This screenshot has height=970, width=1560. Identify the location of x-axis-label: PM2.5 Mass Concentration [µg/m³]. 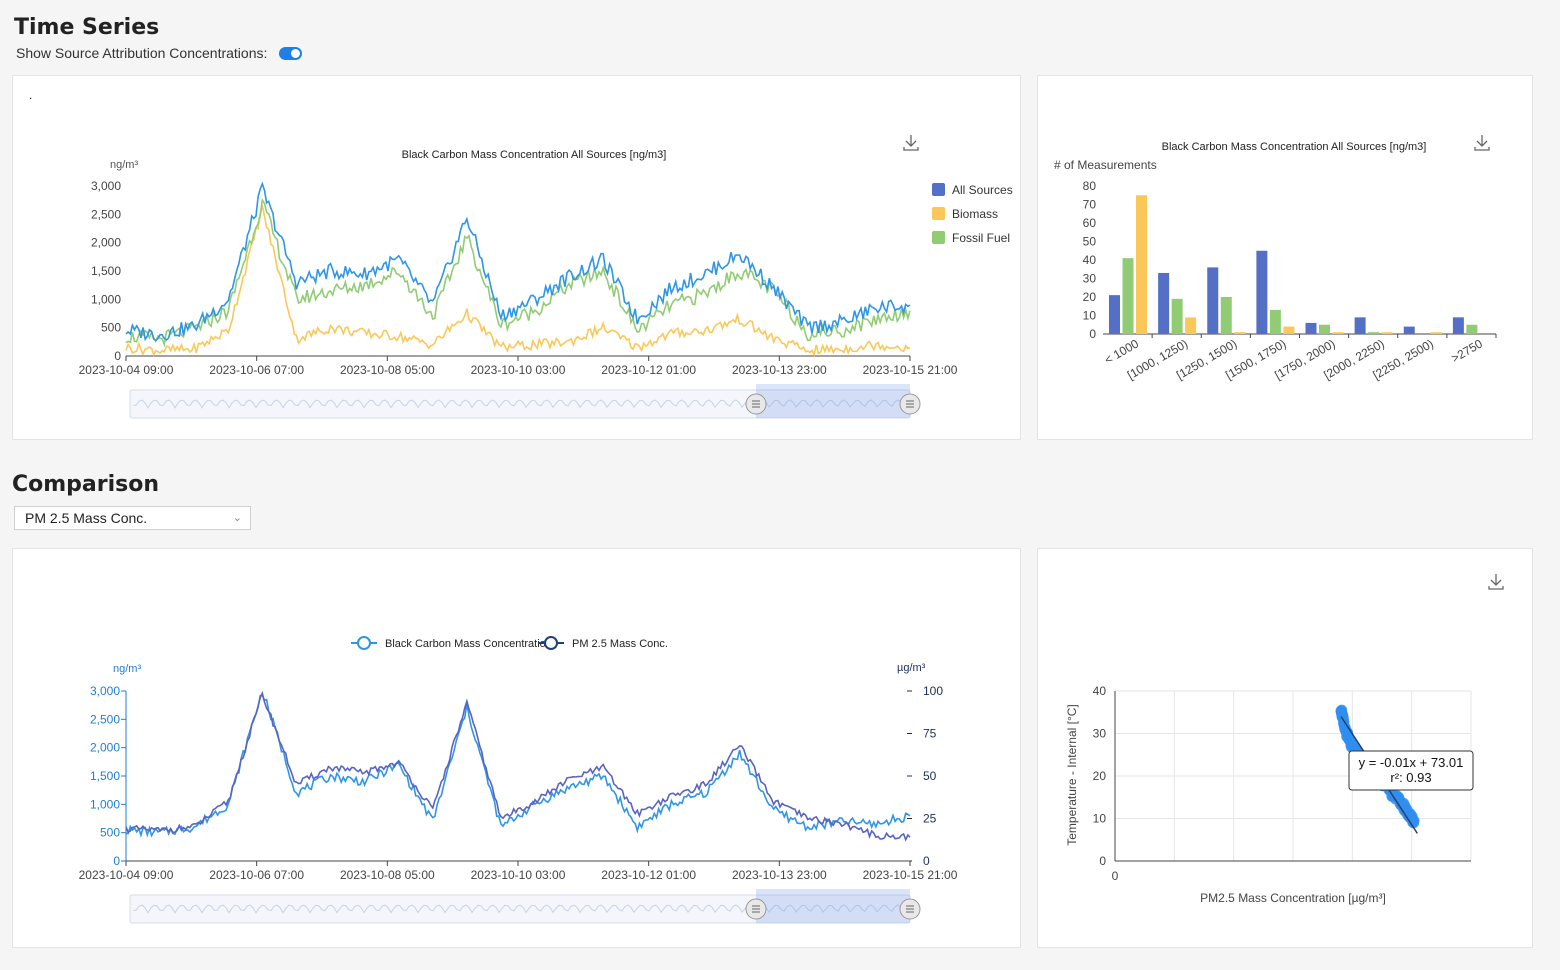
(1293, 898).